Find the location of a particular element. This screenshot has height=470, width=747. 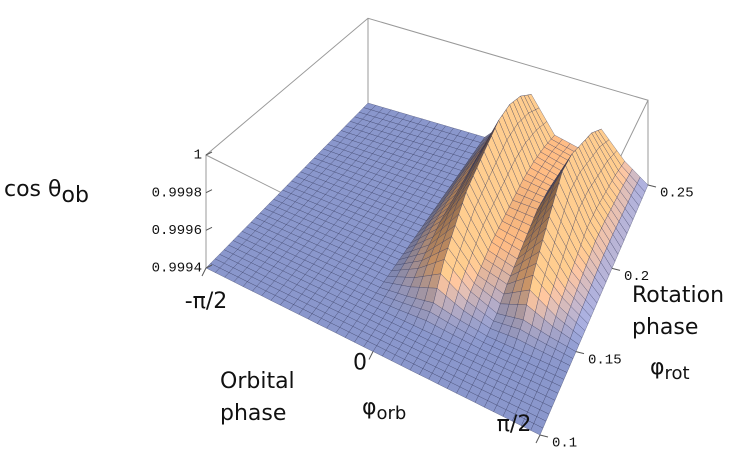

x-axis-symbol: φorb is located at coordinates (384, 409).